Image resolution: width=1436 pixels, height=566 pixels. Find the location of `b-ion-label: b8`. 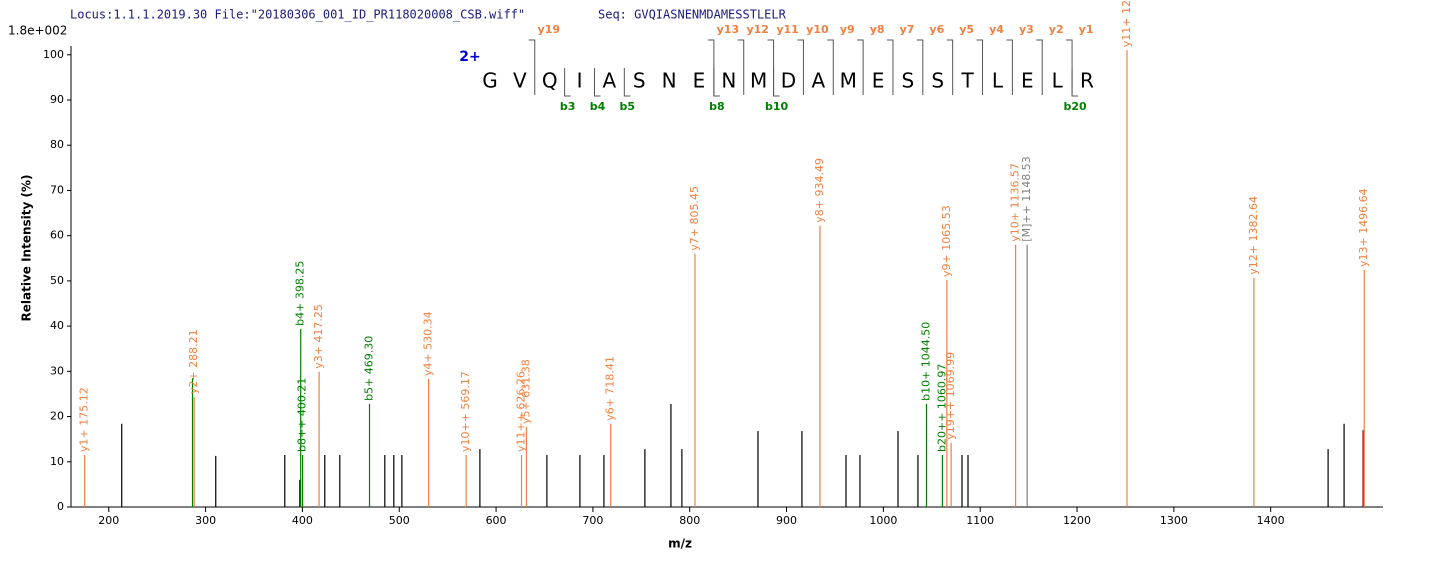

b-ion-label: b8 is located at coordinates (717, 106).